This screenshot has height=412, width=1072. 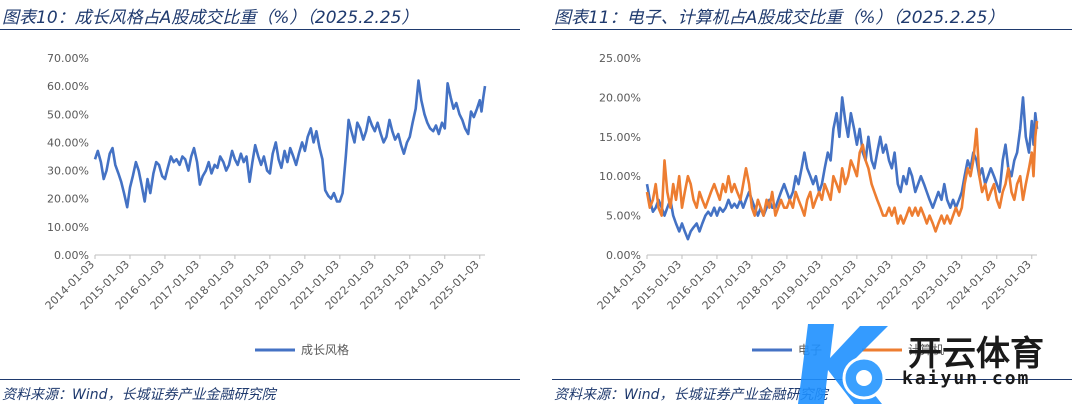 What do you see at coordinates (68, 142) in the screenshot?
I see `y-tick-label: 40.00%` at bounding box center [68, 142].